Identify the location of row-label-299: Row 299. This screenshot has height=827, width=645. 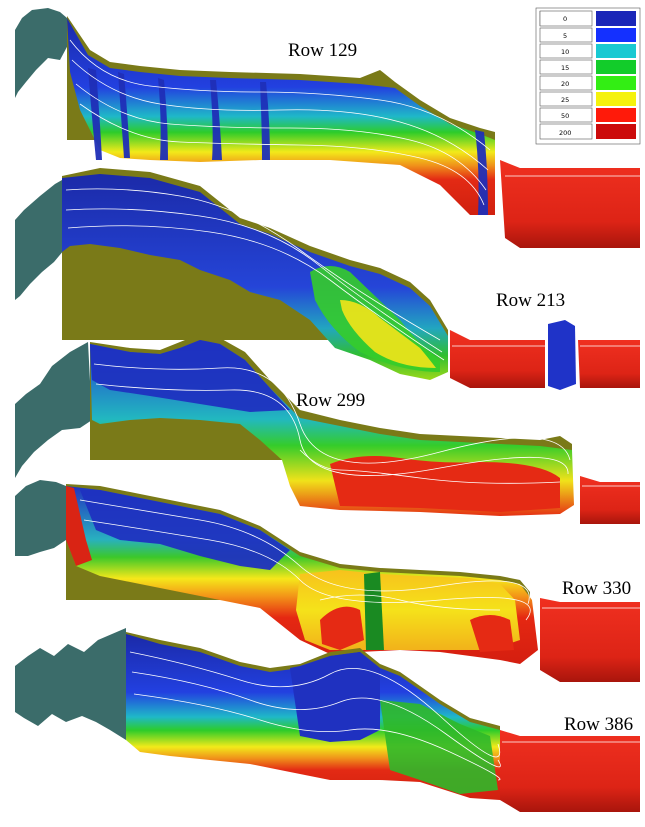
(330, 400).